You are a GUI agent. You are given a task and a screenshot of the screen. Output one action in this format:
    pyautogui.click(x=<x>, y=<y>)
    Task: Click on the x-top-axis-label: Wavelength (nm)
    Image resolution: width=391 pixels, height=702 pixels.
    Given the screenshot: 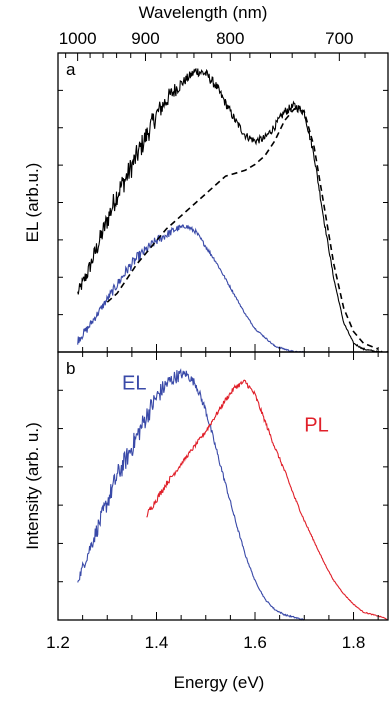 What is the action you would take?
    pyautogui.click(x=203, y=12)
    